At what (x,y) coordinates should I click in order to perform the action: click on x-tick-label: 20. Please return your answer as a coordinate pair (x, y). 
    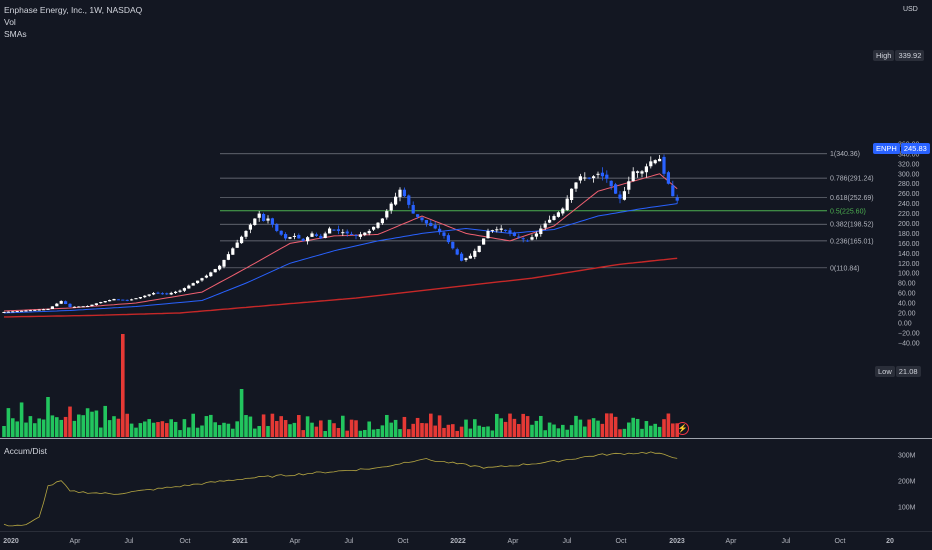
    Looking at the image, I should click on (890, 541).